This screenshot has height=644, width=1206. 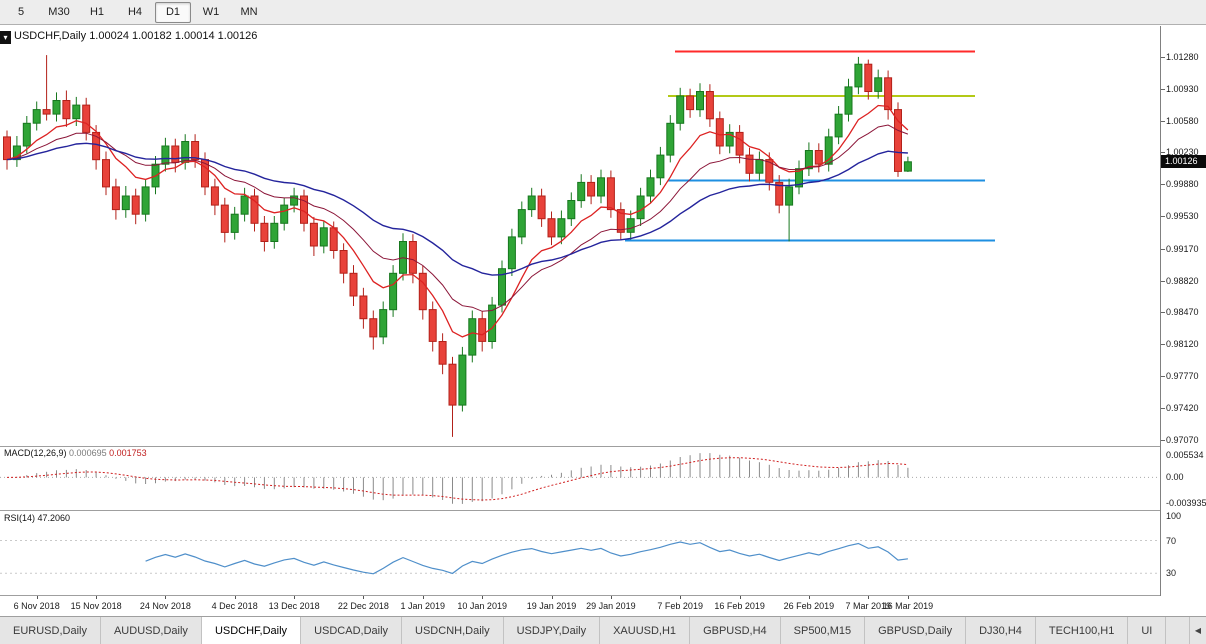 I want to click on rsi-indicator-label: RSI(14) 47.2060, so click(x=37, y=518).